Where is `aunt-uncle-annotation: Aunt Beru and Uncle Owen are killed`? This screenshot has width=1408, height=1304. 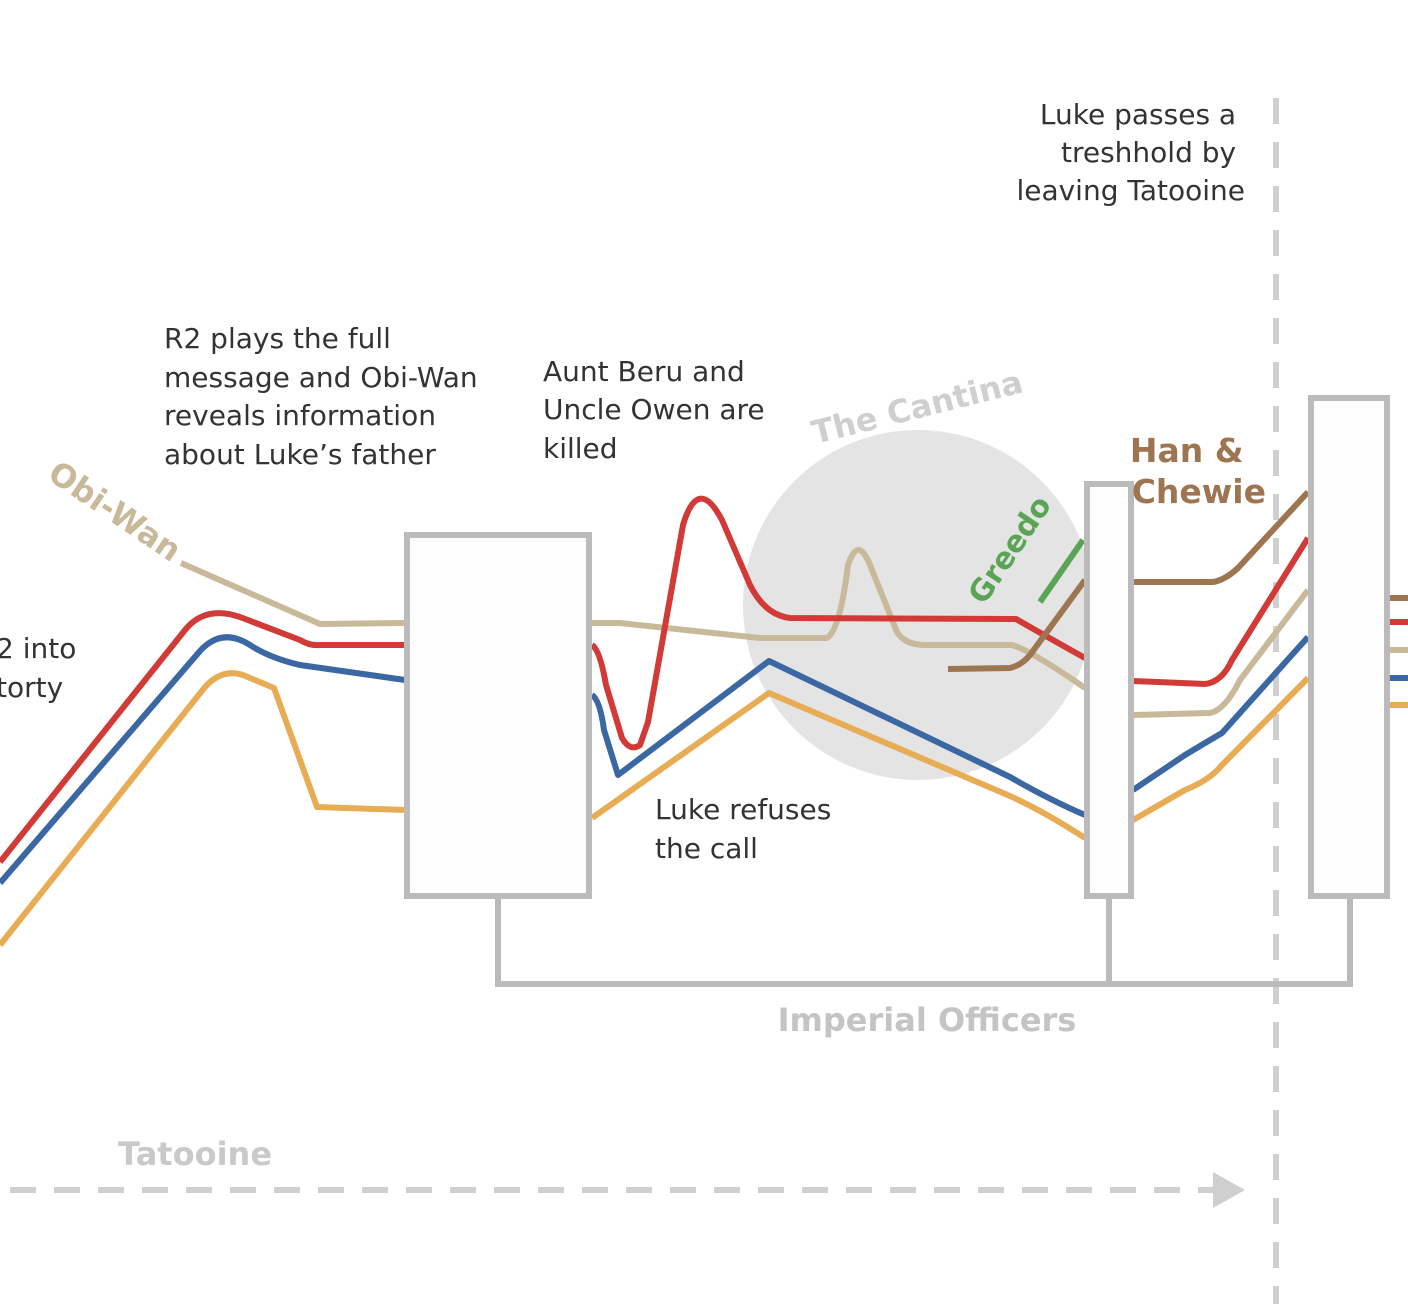
aunt-uncle-annotation: Aunt Beru and Uncle Owen are killed is located at coordinates (658, 410).